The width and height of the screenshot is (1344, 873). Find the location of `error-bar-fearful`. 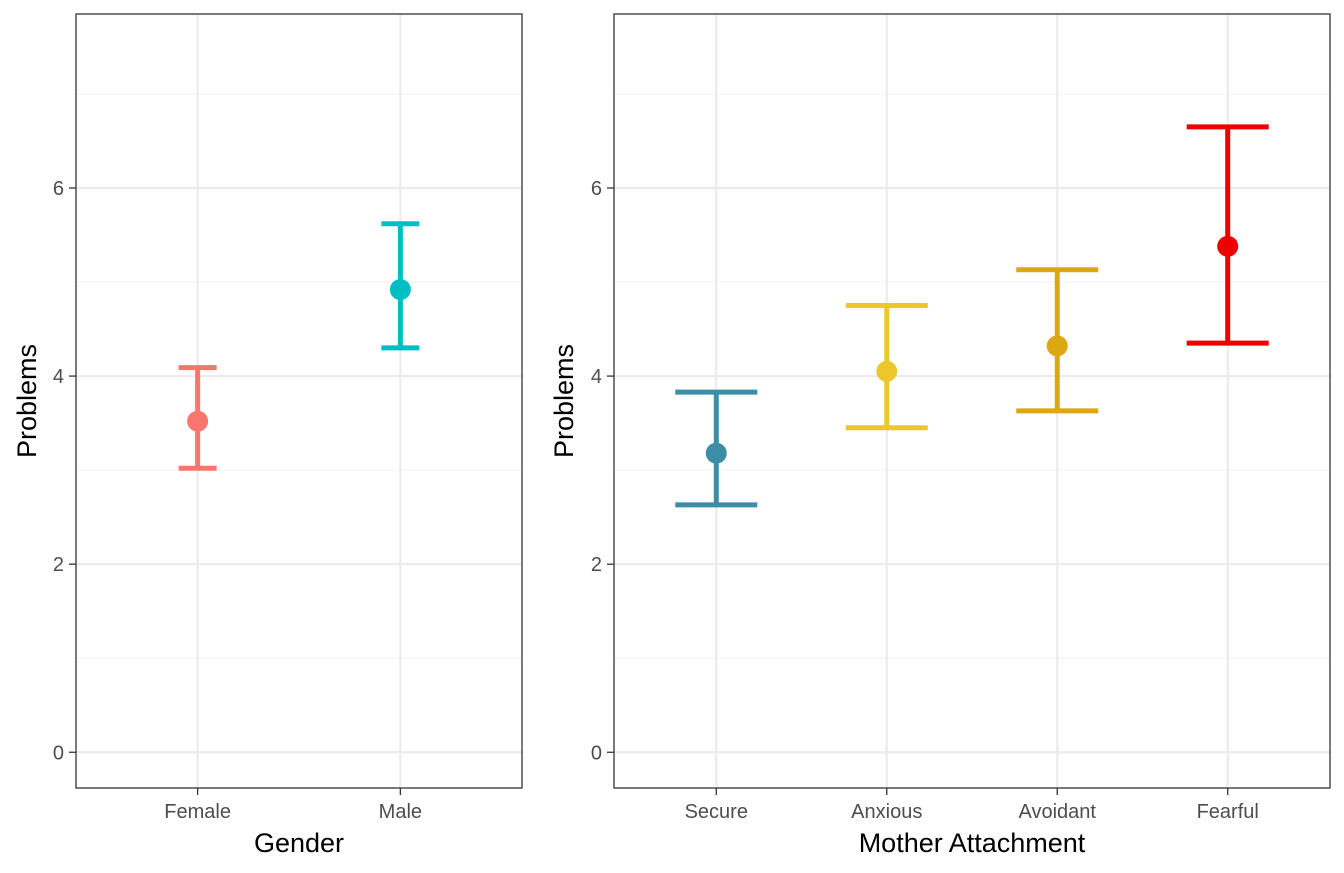

error-bar-fearful is located at coordinates (1227, 235).